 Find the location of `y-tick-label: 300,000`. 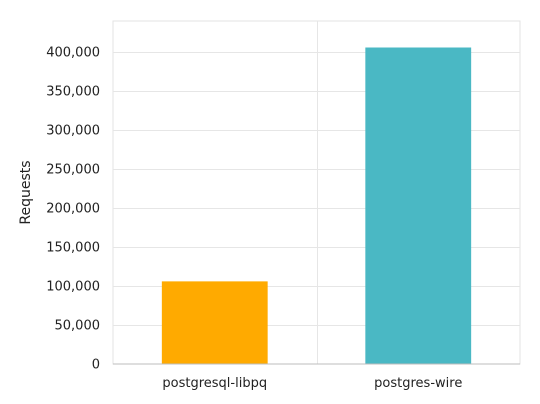

y-tick-label: 300,000 is located at coordinates (73, 131).